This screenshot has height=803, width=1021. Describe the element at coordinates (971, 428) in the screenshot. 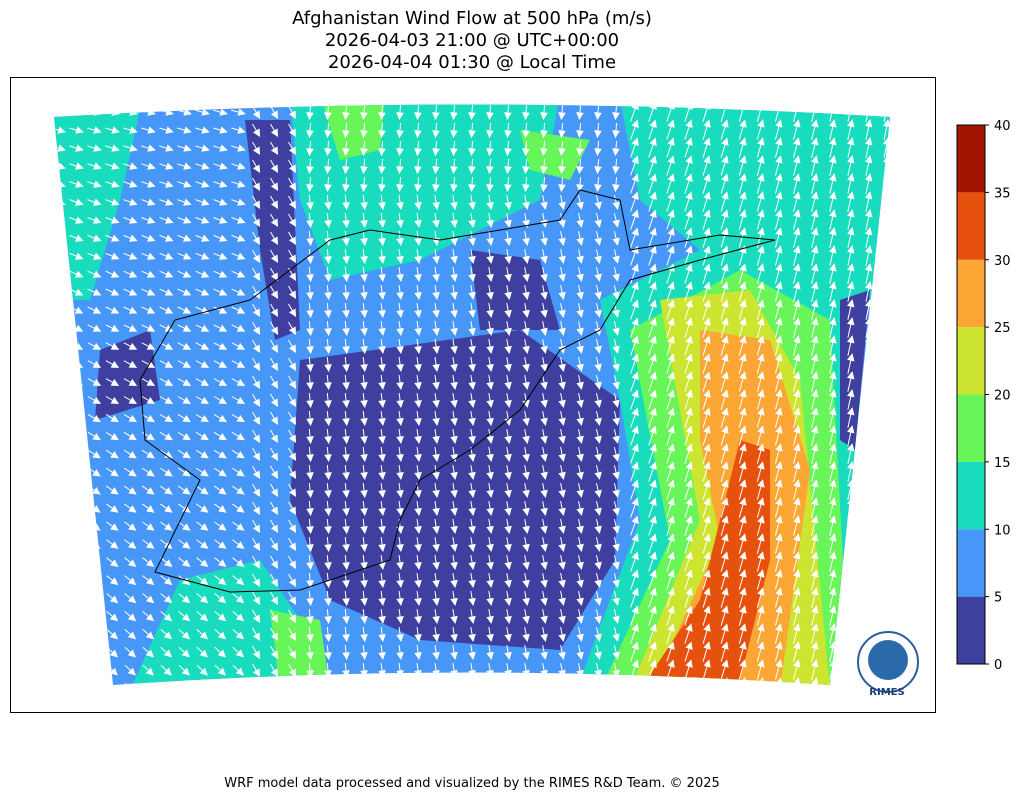

I see `colorbar-bin` at that location.